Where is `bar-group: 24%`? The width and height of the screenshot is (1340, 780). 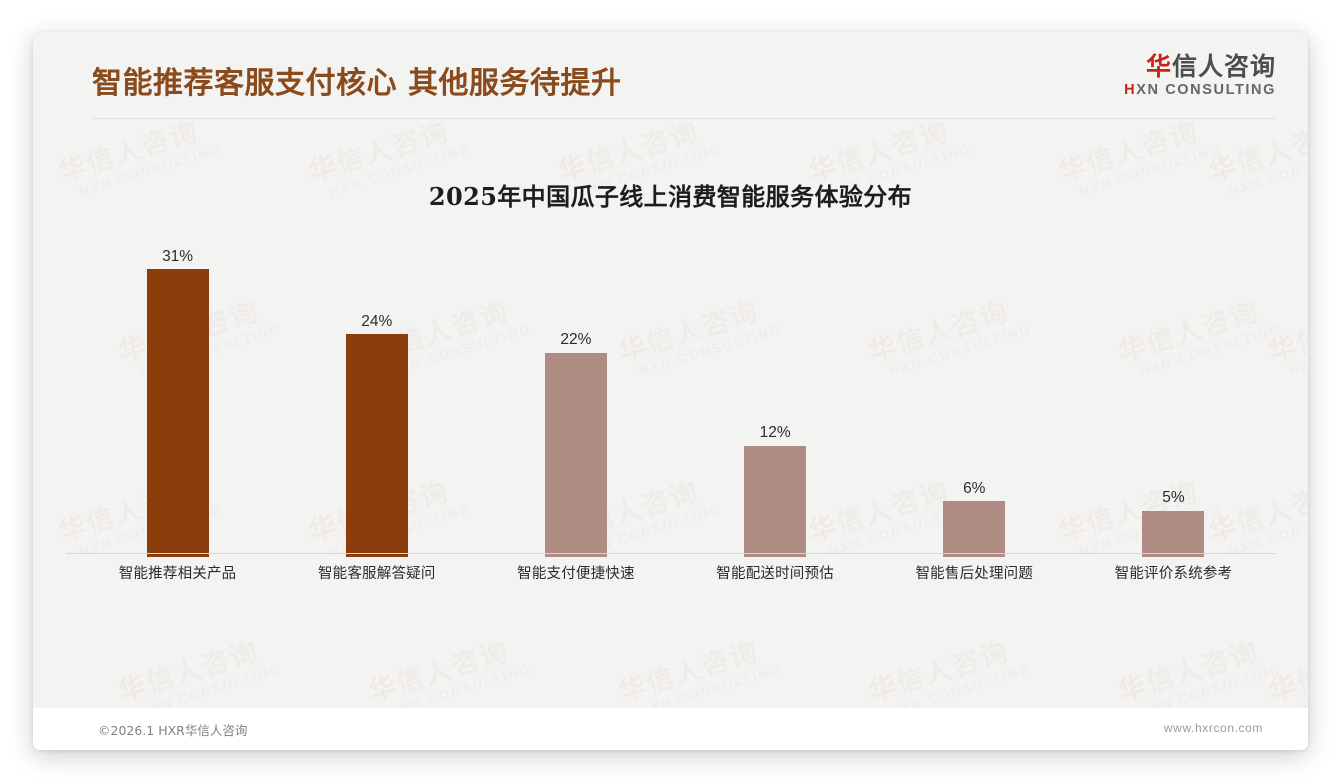
bar-group: 24% is located at coordinates (376, 394).